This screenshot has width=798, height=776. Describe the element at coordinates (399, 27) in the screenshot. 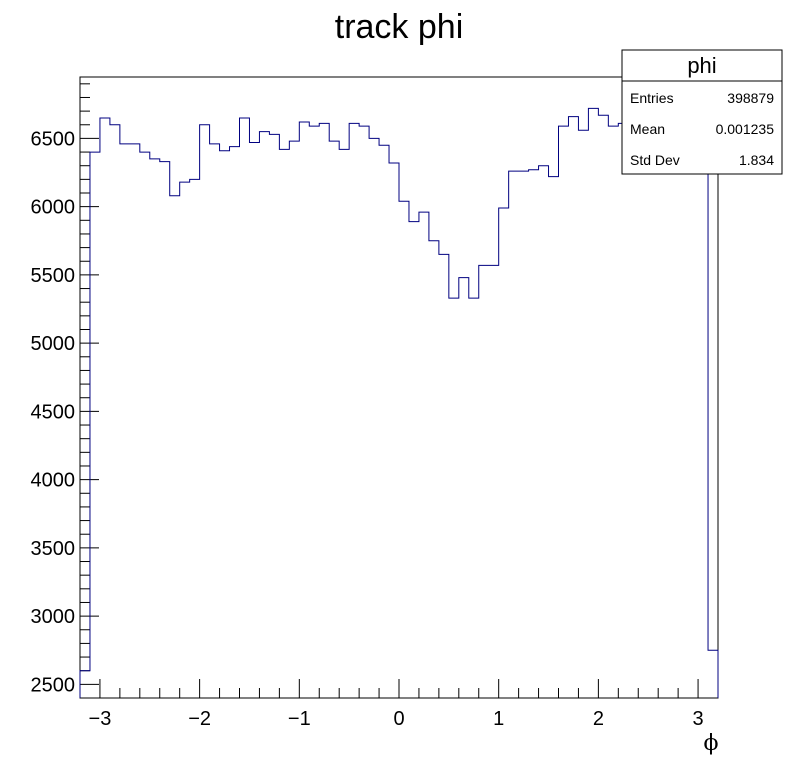

I see `chart-title: track phi` at that location.